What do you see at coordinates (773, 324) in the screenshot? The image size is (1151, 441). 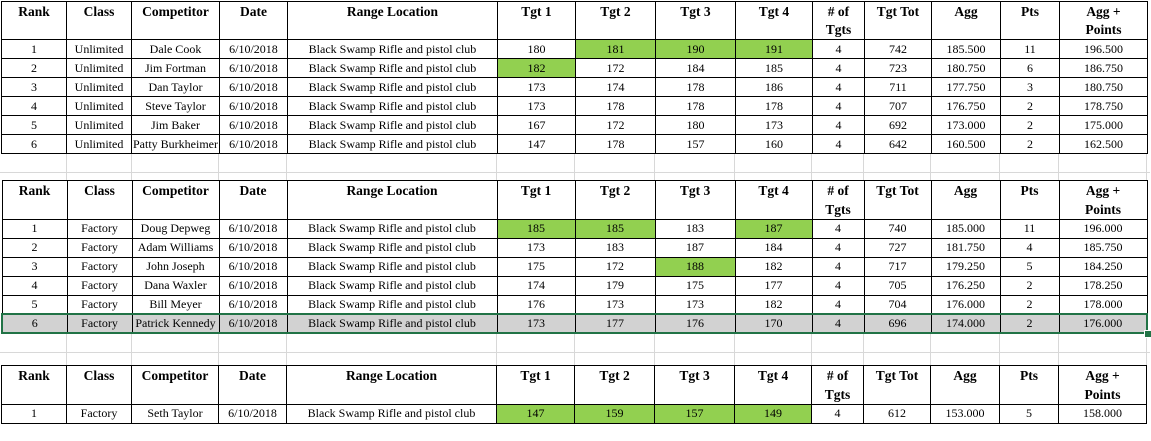 I see `cell-tgt4: 170` at bounding box center [773, 324].